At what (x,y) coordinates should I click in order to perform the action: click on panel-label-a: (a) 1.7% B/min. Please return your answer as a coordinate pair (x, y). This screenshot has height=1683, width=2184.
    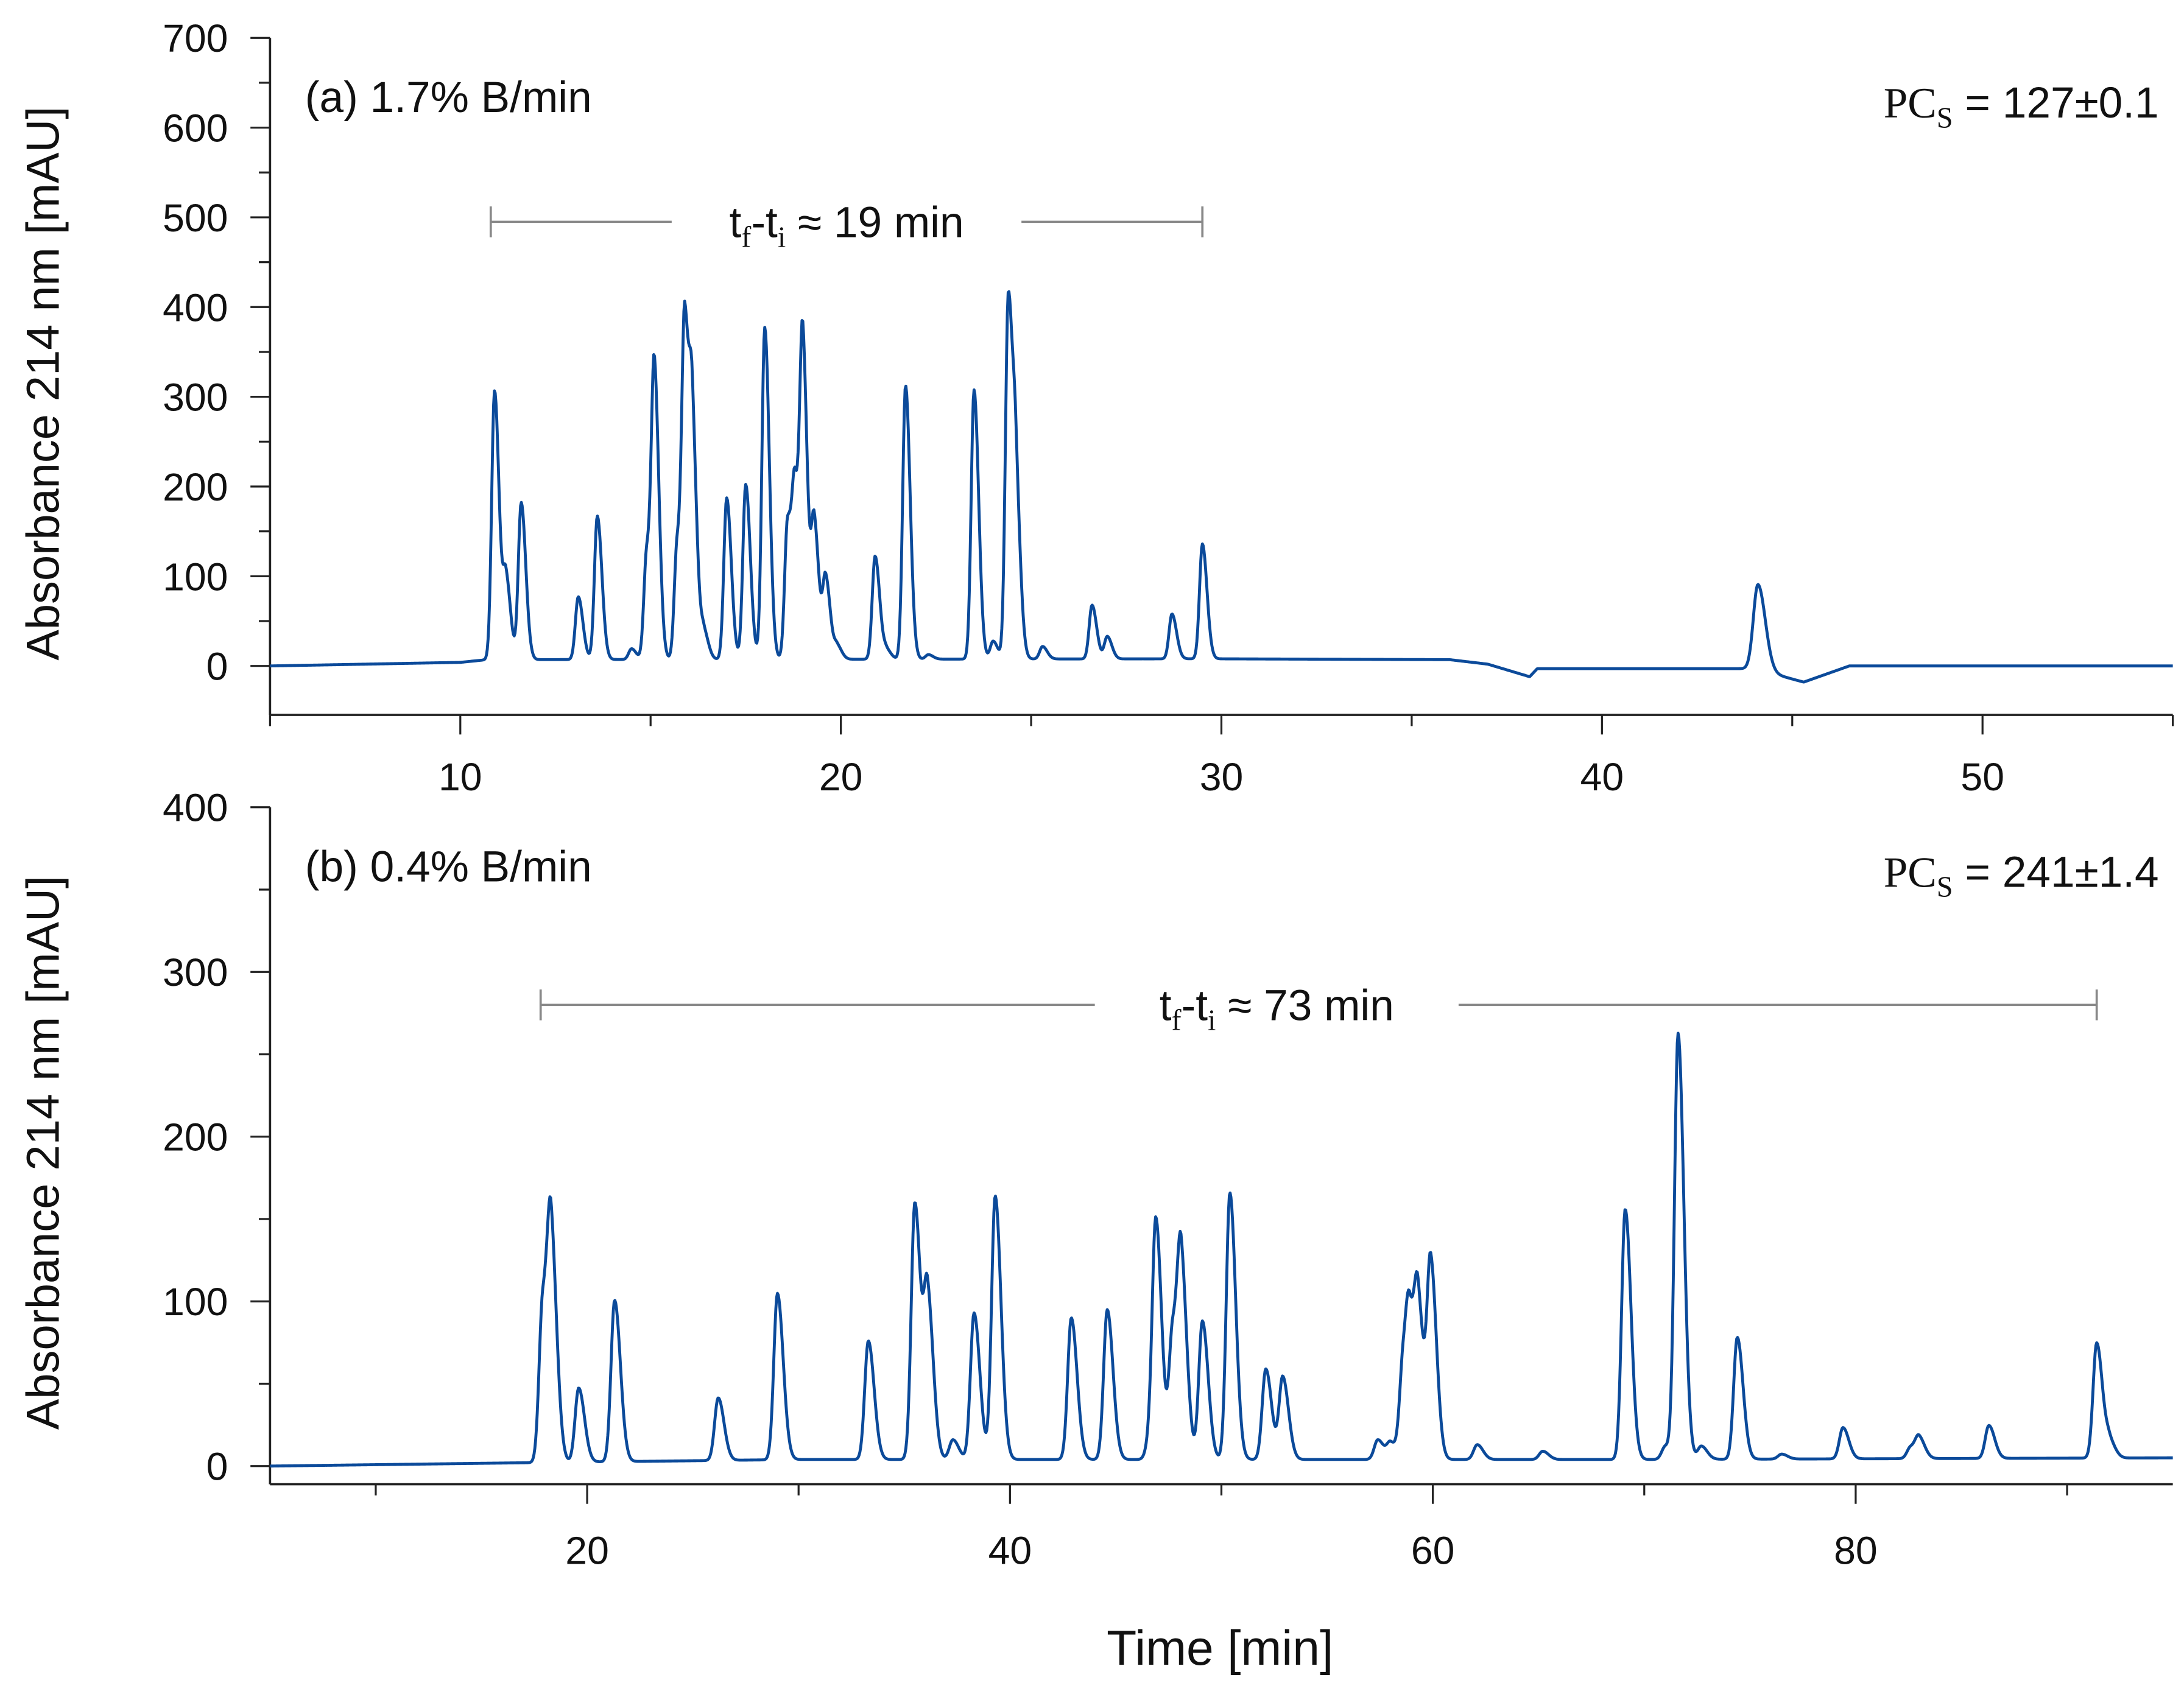
    Looking at the image, I should click on (448, 98).